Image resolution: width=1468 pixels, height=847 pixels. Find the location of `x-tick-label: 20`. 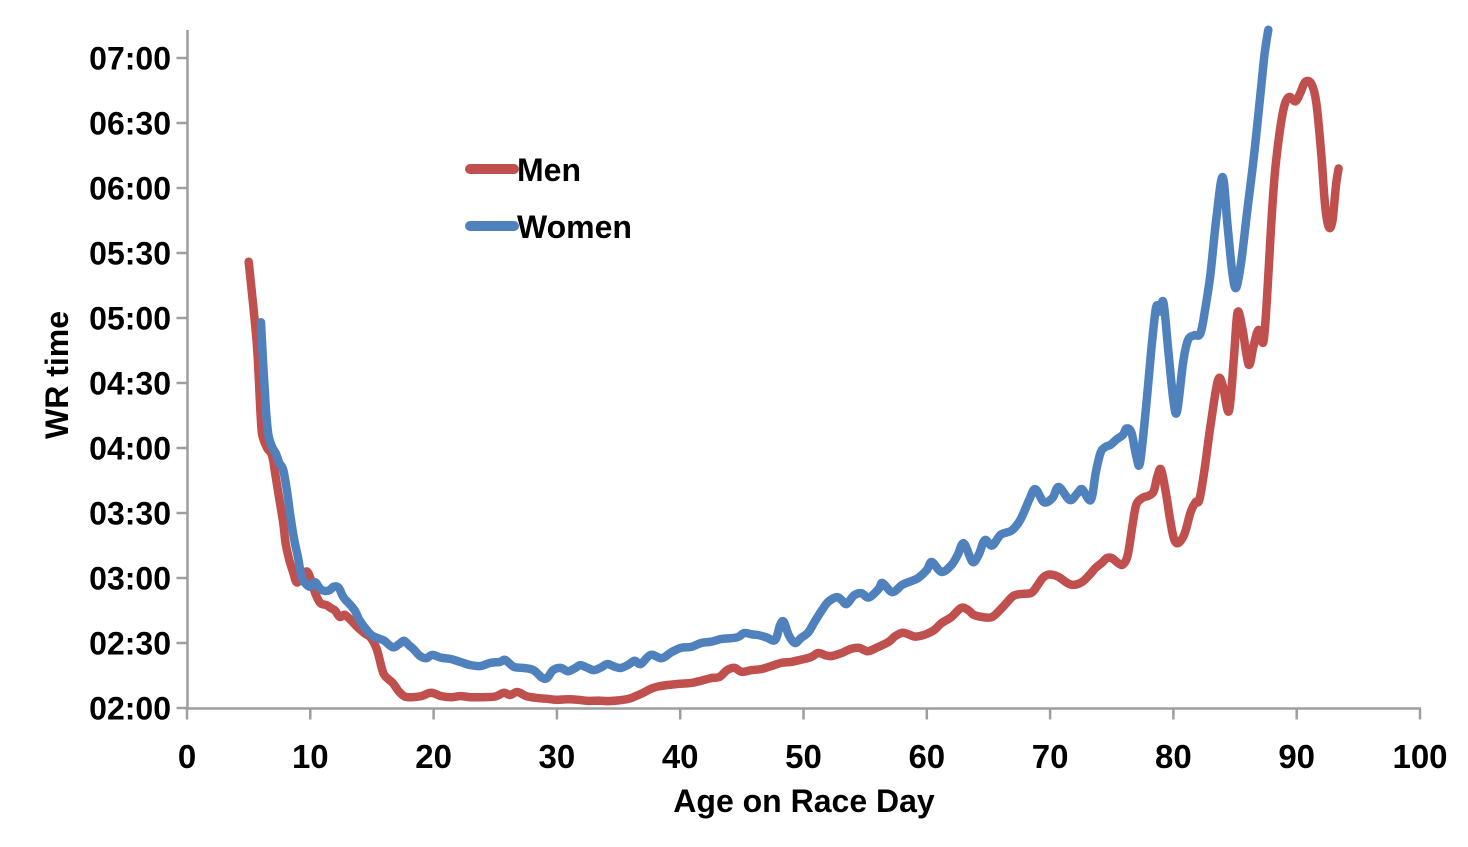

x-tick-label: 20 is located at coordinates (433, 756).